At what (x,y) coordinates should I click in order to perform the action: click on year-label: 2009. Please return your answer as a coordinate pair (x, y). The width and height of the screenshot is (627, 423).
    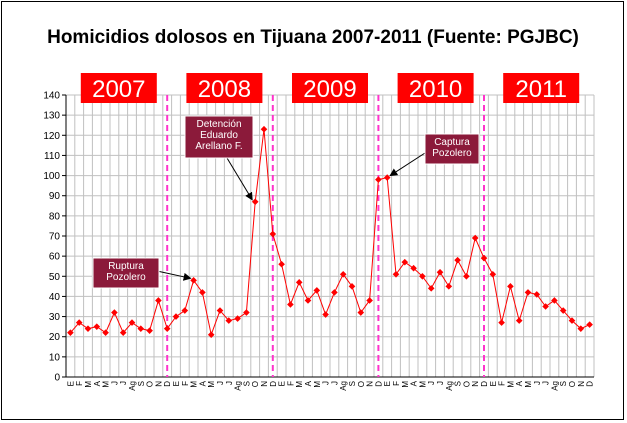
    Looking at the image, I should click on (329, 89).